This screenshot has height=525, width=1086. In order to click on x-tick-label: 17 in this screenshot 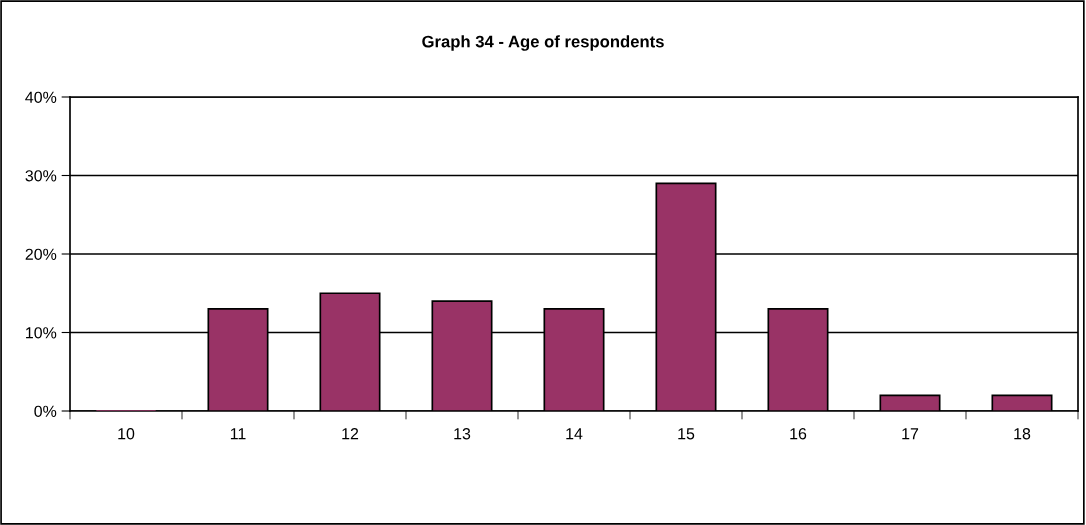, I will do `click(910, 434)`.